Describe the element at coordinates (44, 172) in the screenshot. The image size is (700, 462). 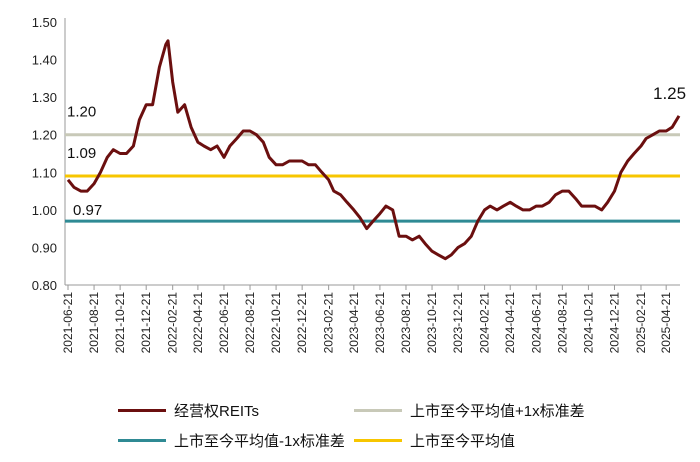
I see `y-tick-label: 1.10` at that location.